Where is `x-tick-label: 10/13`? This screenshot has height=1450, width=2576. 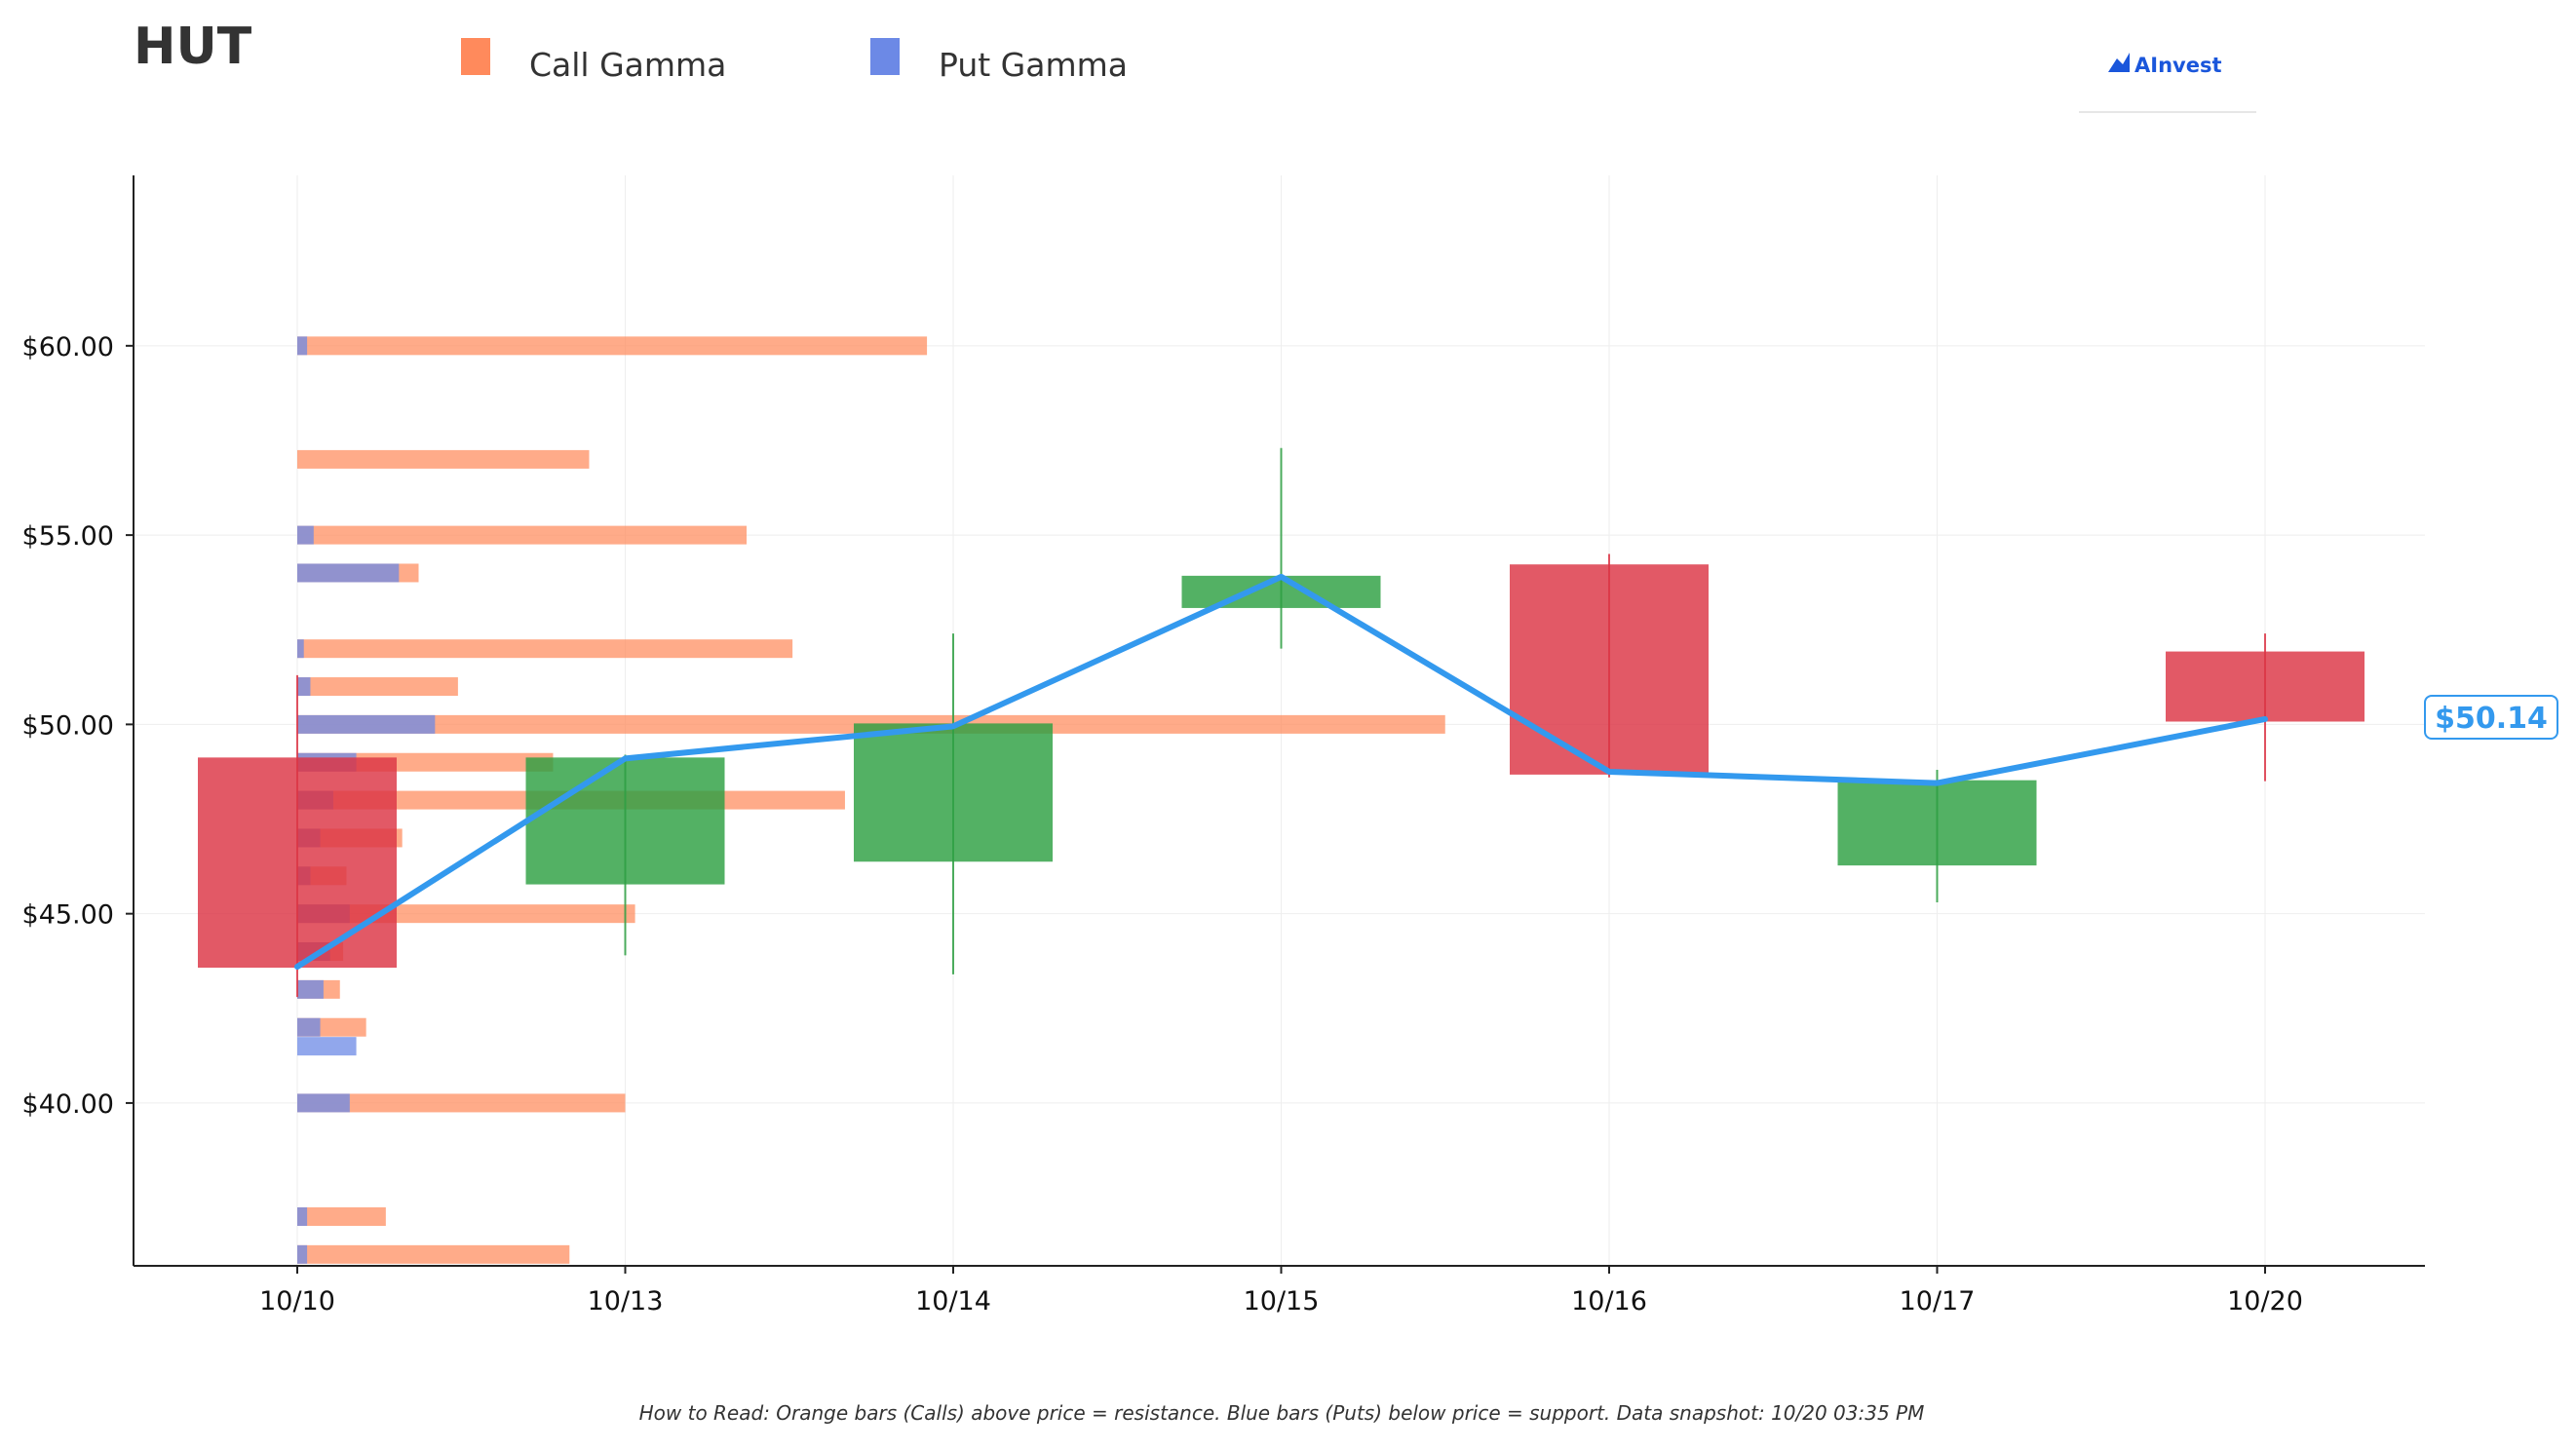 x-tick-label: 10/13 is located at coordinates (626, 1301).